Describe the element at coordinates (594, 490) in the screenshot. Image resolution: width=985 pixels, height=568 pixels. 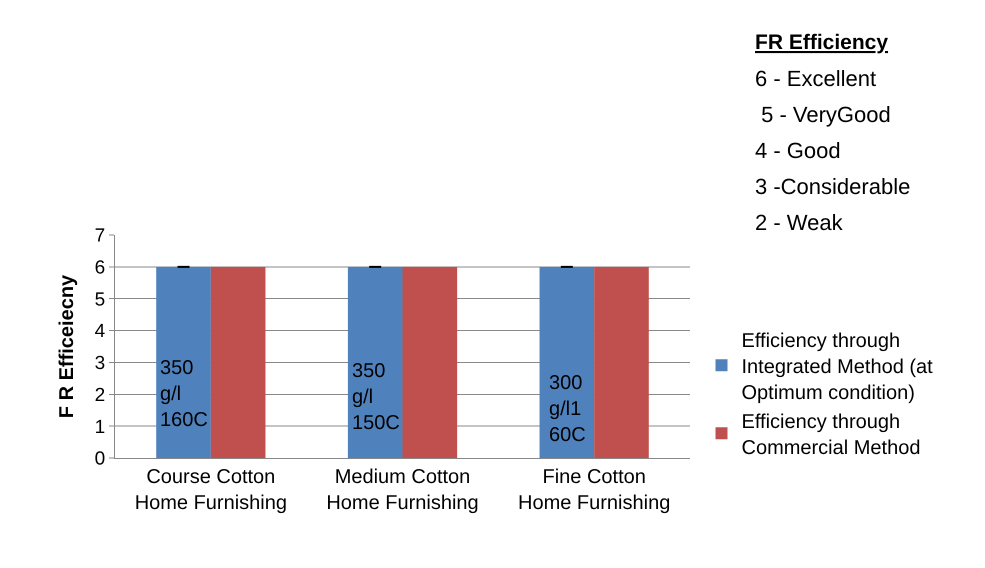
I see `x-tick-label: Fine Cotton Home Furnishing` at that location.